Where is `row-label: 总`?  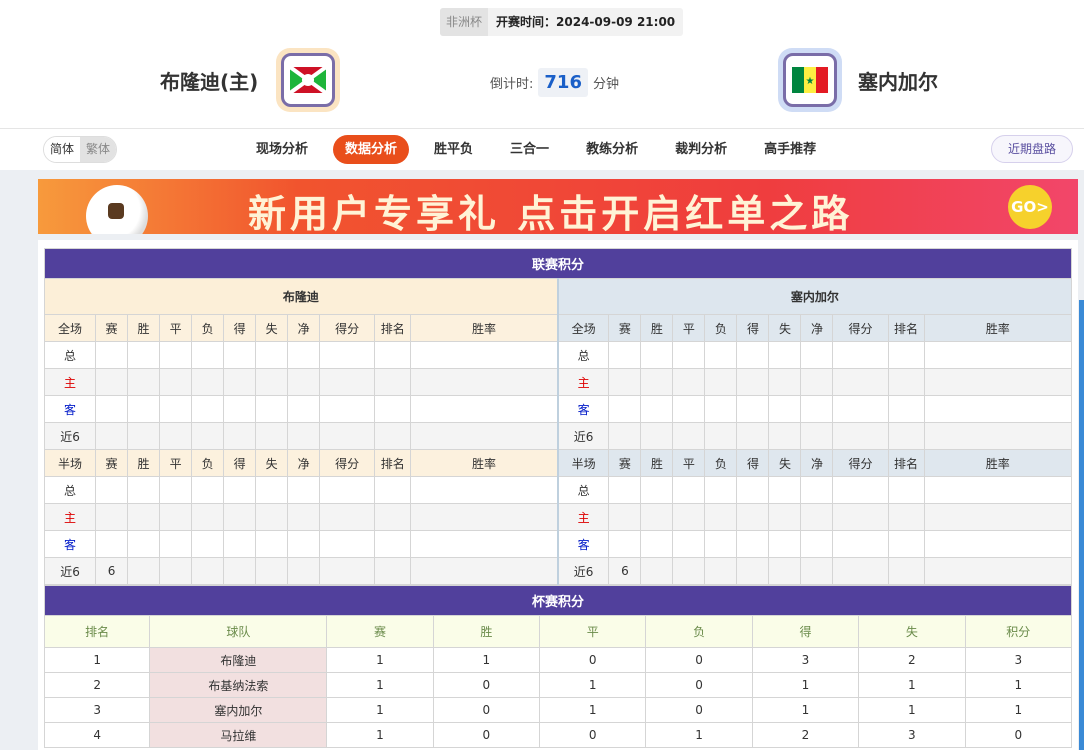
row-label: 总 is located at coordinates (583, 355).